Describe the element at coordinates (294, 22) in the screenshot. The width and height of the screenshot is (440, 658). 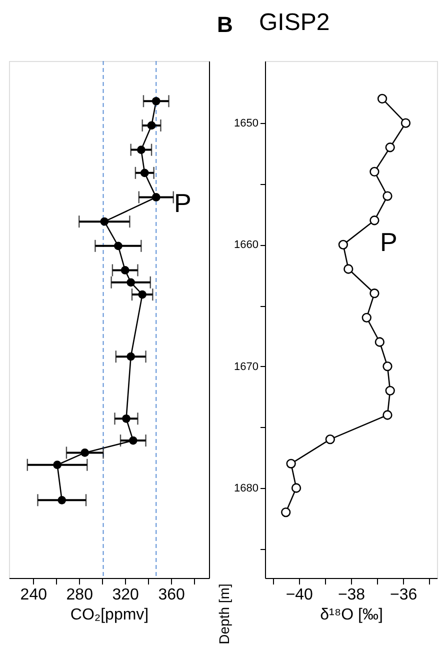
I see `chart-title: GISP2` at that location.